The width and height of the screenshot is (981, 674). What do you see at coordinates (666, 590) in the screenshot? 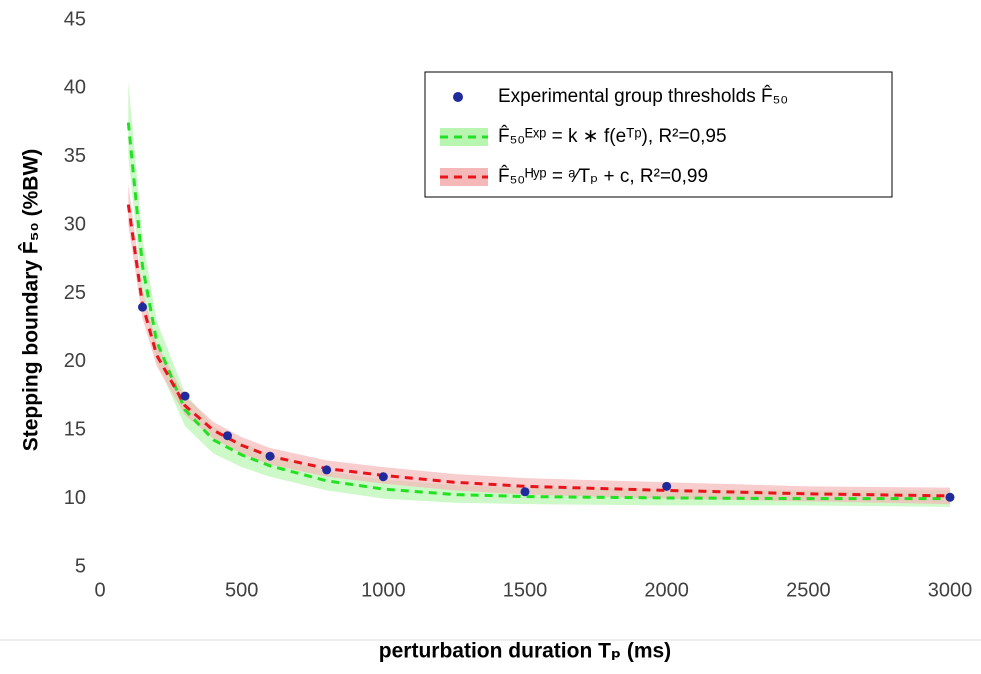
I see `x-tick-label: 2000` at bounding box center [666, 590].